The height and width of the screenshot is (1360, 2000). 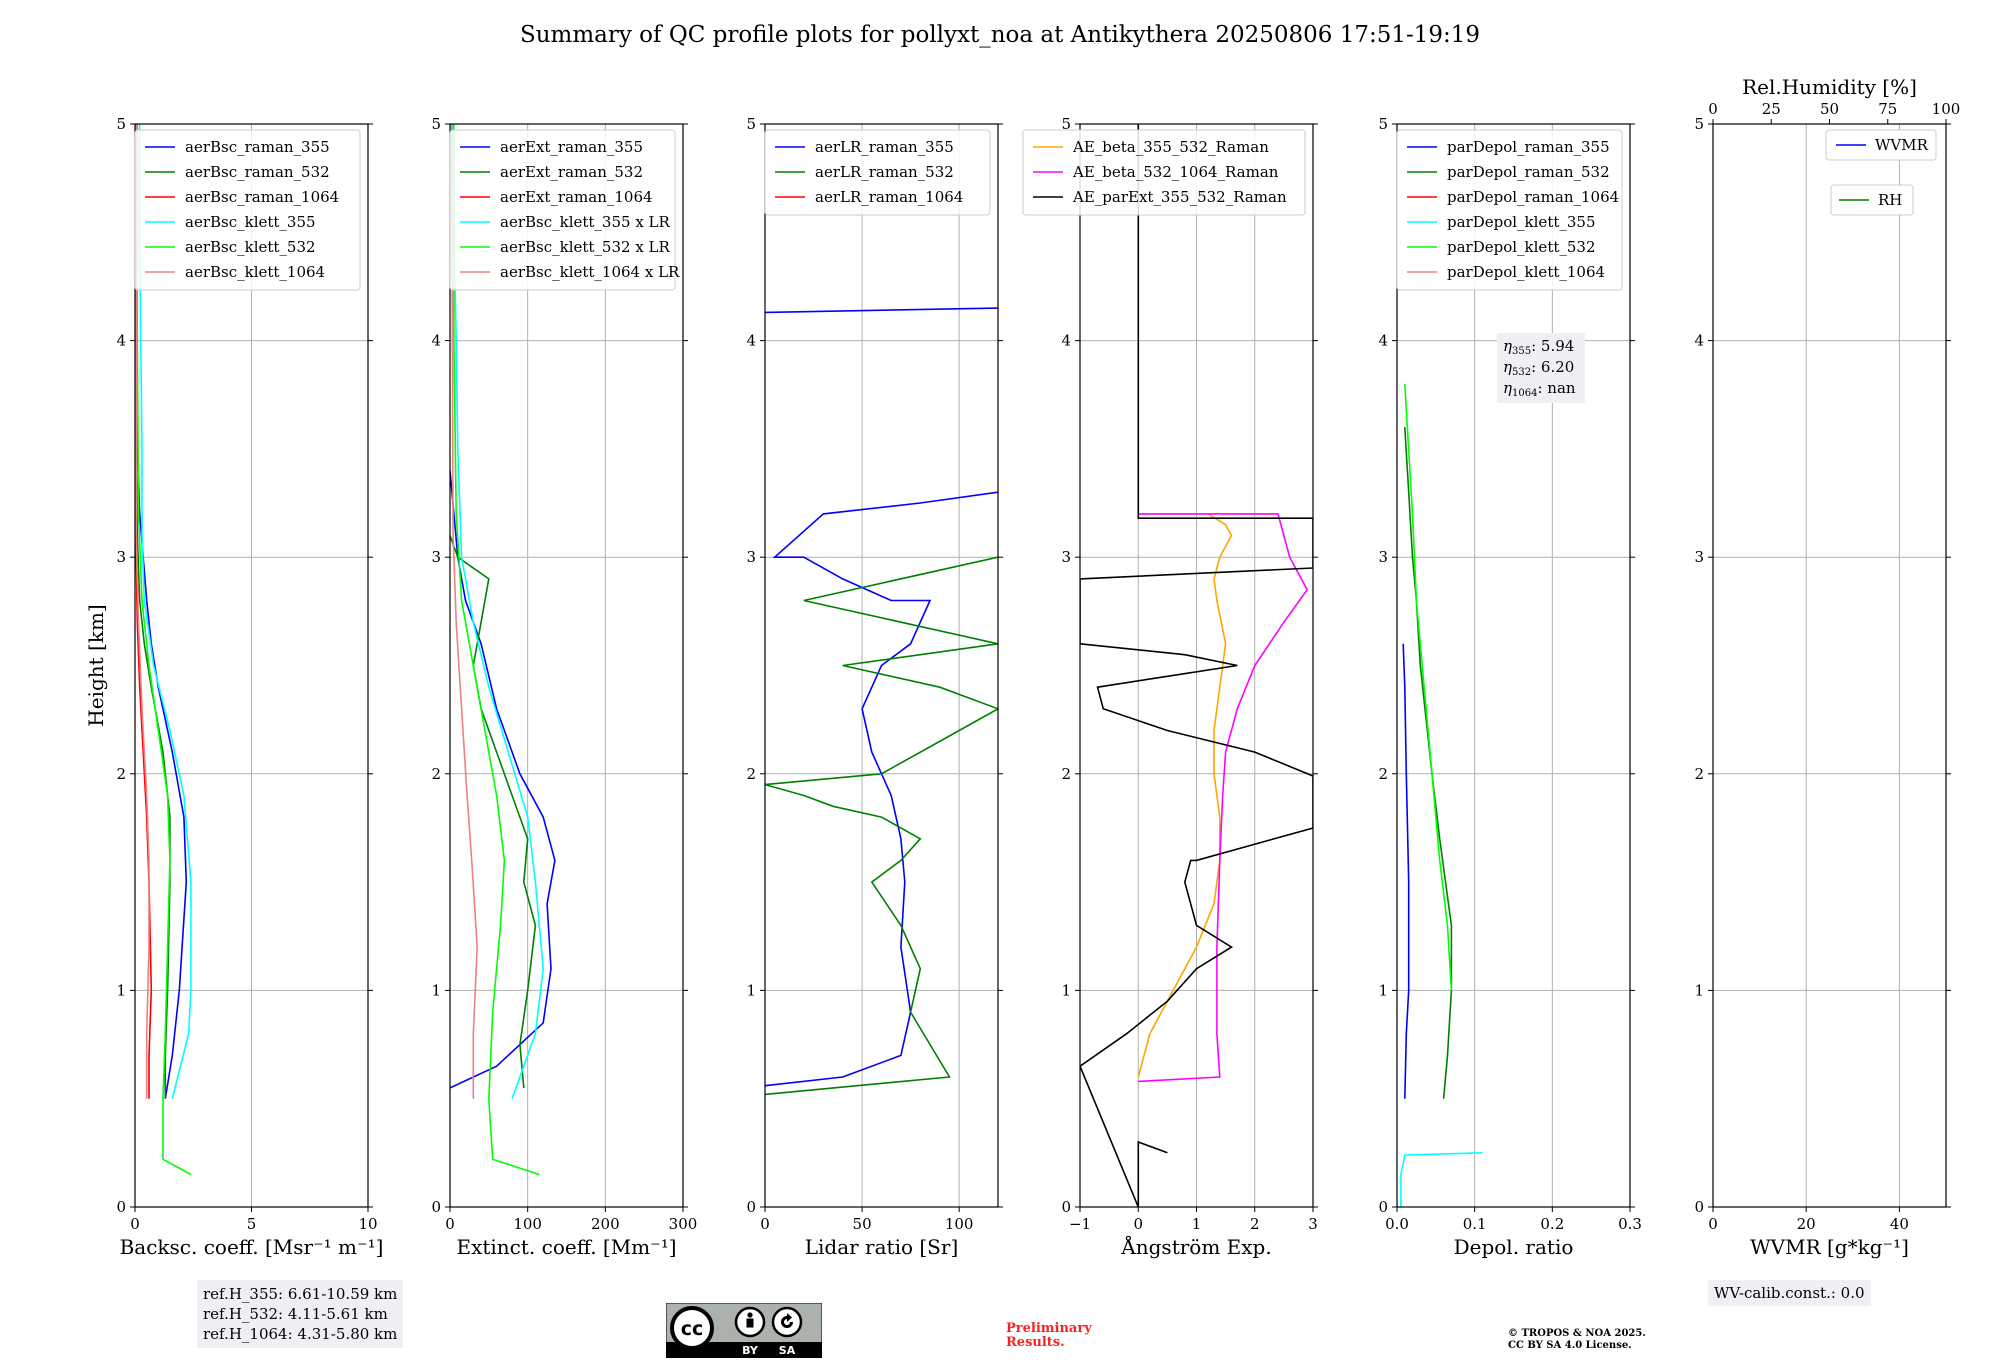 What do you see at coordinates (1035, 1342) in the screenshot?
I see `preliminary-line2: Results.` at bounding box center [1035, 1342].